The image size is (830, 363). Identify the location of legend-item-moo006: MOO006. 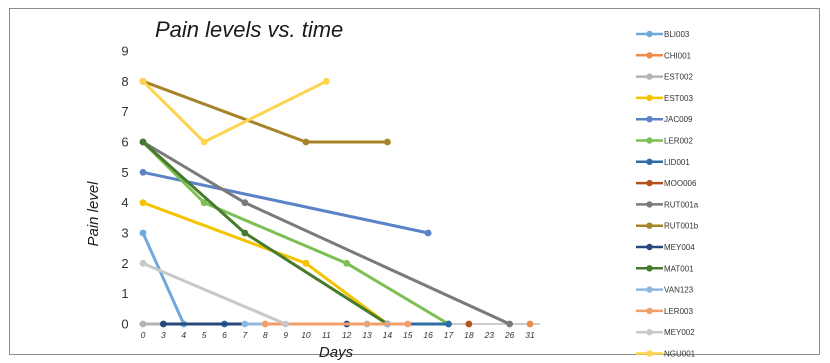
(666, 183).